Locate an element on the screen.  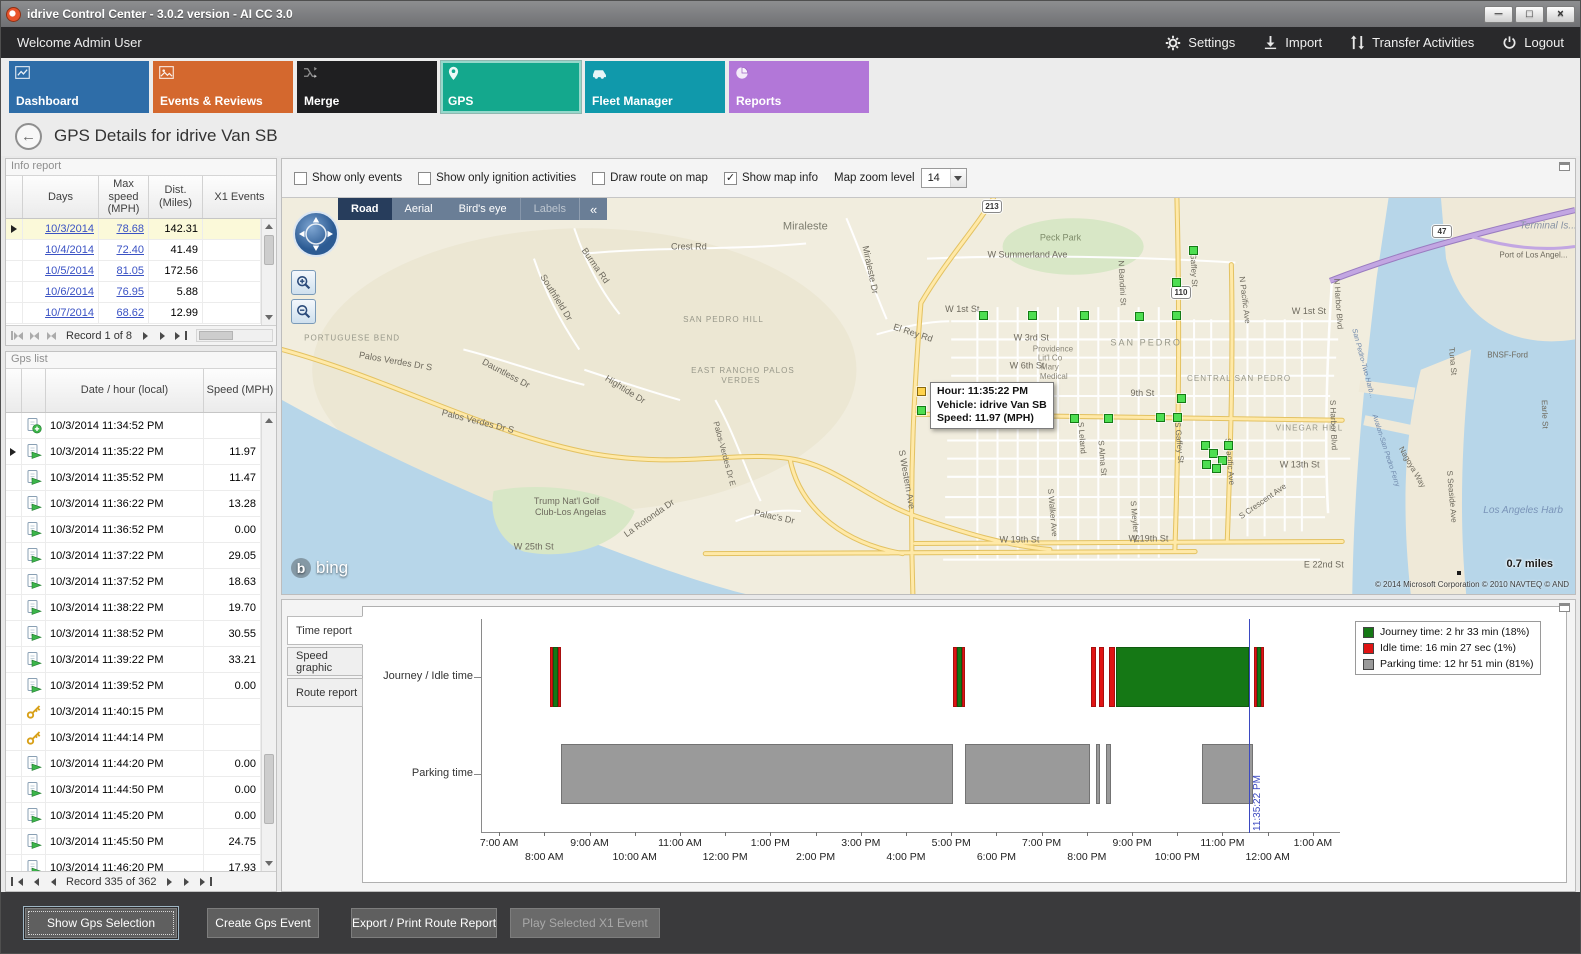
map-zoom-select: 14 is located at coordinates (943, 178).